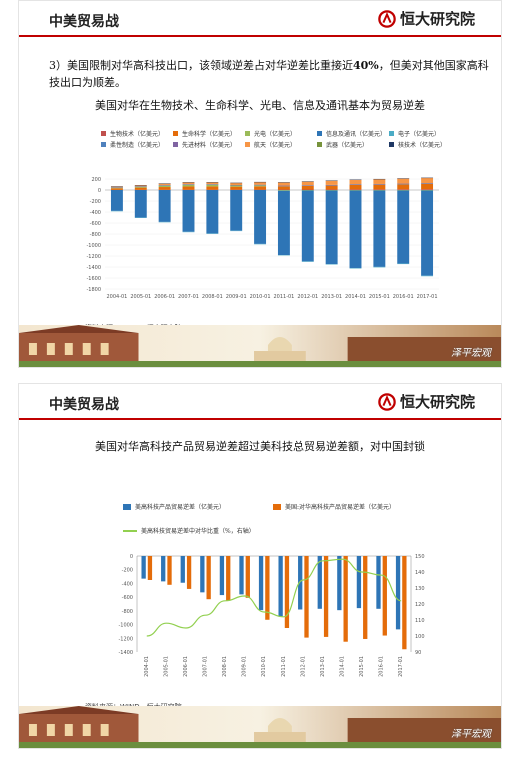 The height and width of the screenshot is (758, 520). What do you see at coordinates (201, 65) in the screenshot?
I see `paragraph-lead: 3）美国限制对华高科技出口，该领域逆差占对华逆差比重接近` at bounding box center [201, 65].